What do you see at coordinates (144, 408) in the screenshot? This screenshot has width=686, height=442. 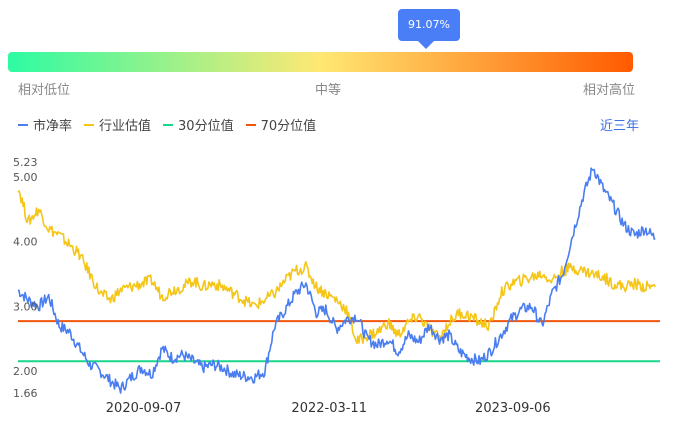 I see `x-tick-label: 2020-09-07` at bounding box center [144, 408].